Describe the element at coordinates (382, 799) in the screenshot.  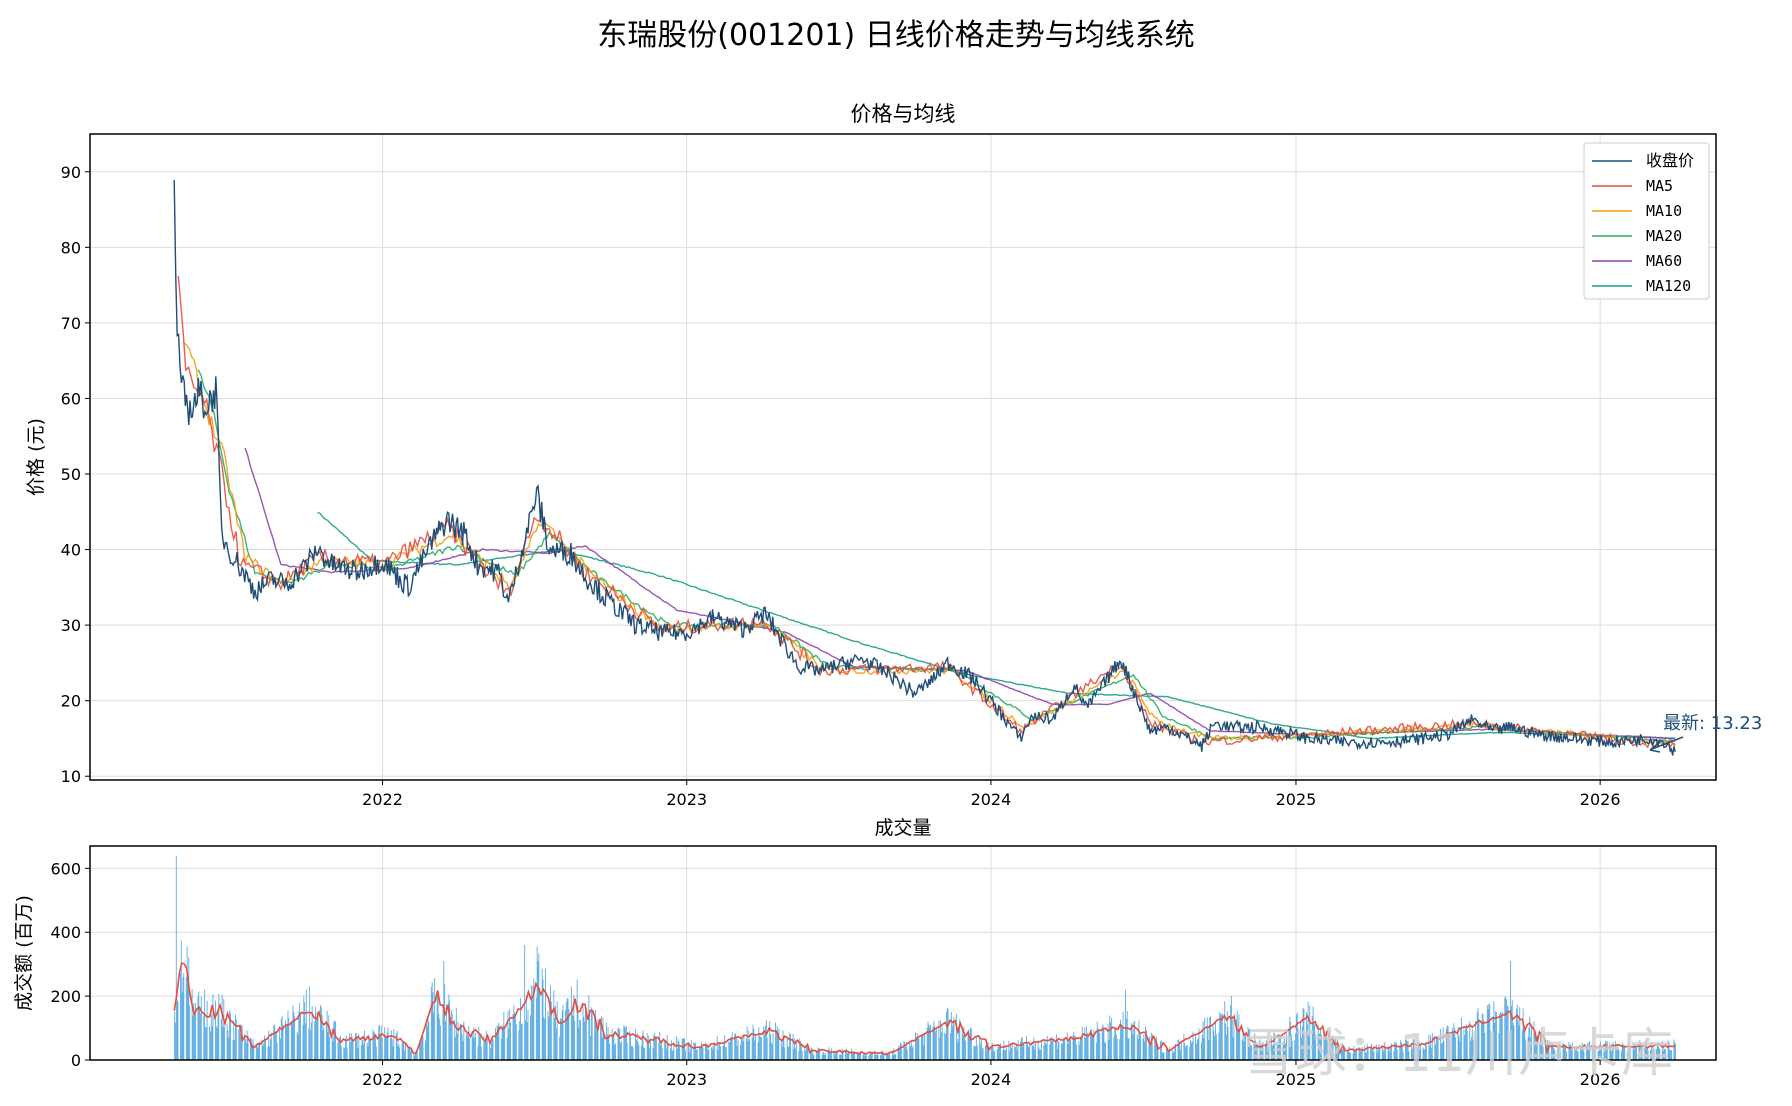
I see `price-x-tick-label: 2022` at that location.